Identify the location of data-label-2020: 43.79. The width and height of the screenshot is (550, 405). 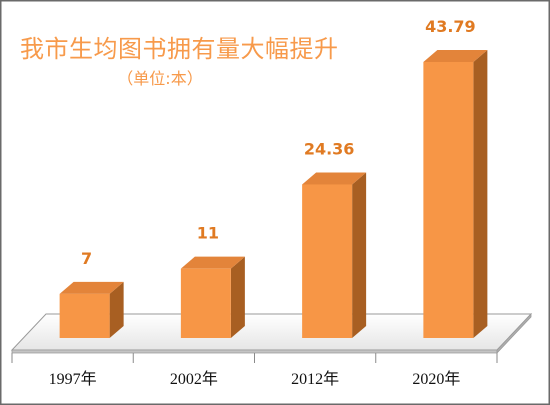
(450, 26).